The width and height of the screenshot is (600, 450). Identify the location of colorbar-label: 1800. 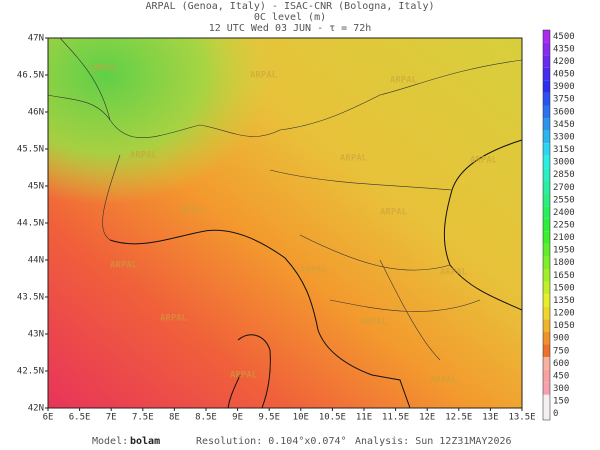
(564, 263).